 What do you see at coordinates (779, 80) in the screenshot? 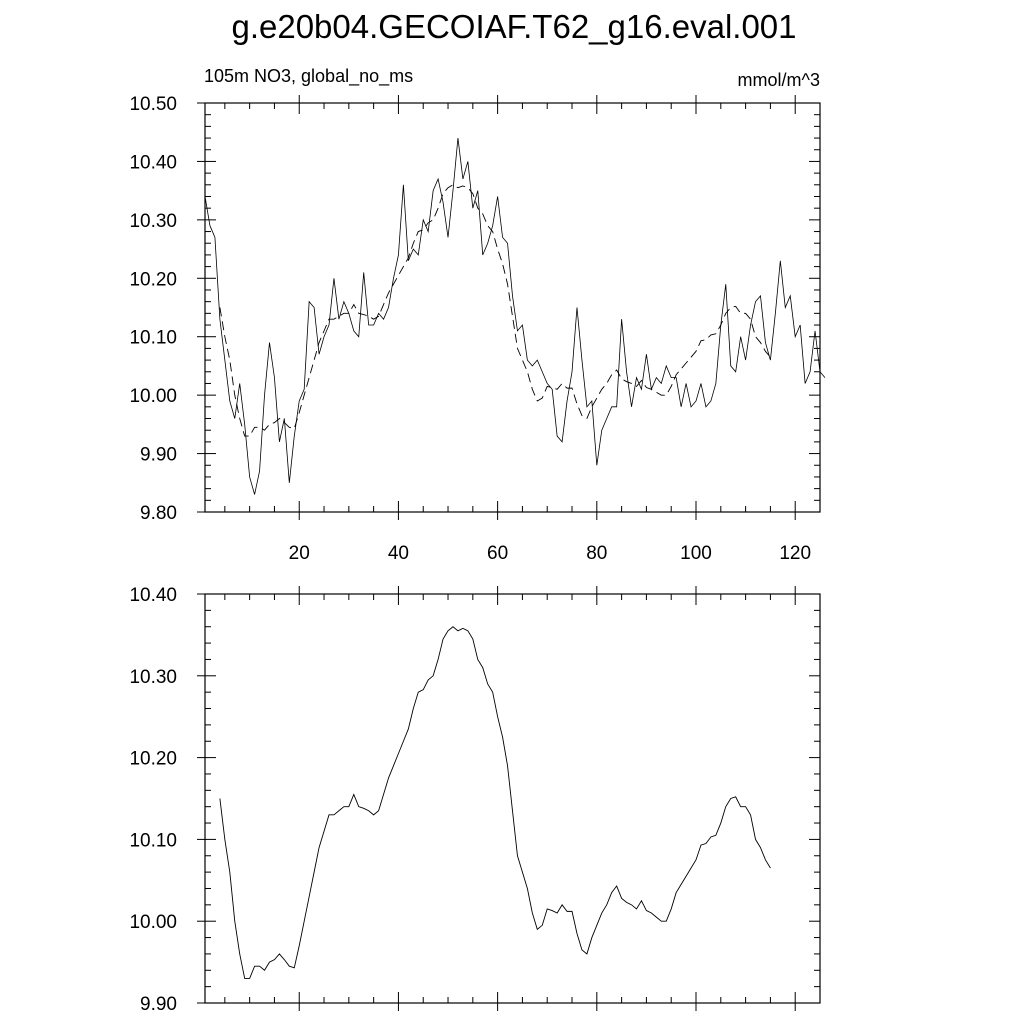
I see `top-right-label: mmol/m^3` at bounding box center [779, 80].